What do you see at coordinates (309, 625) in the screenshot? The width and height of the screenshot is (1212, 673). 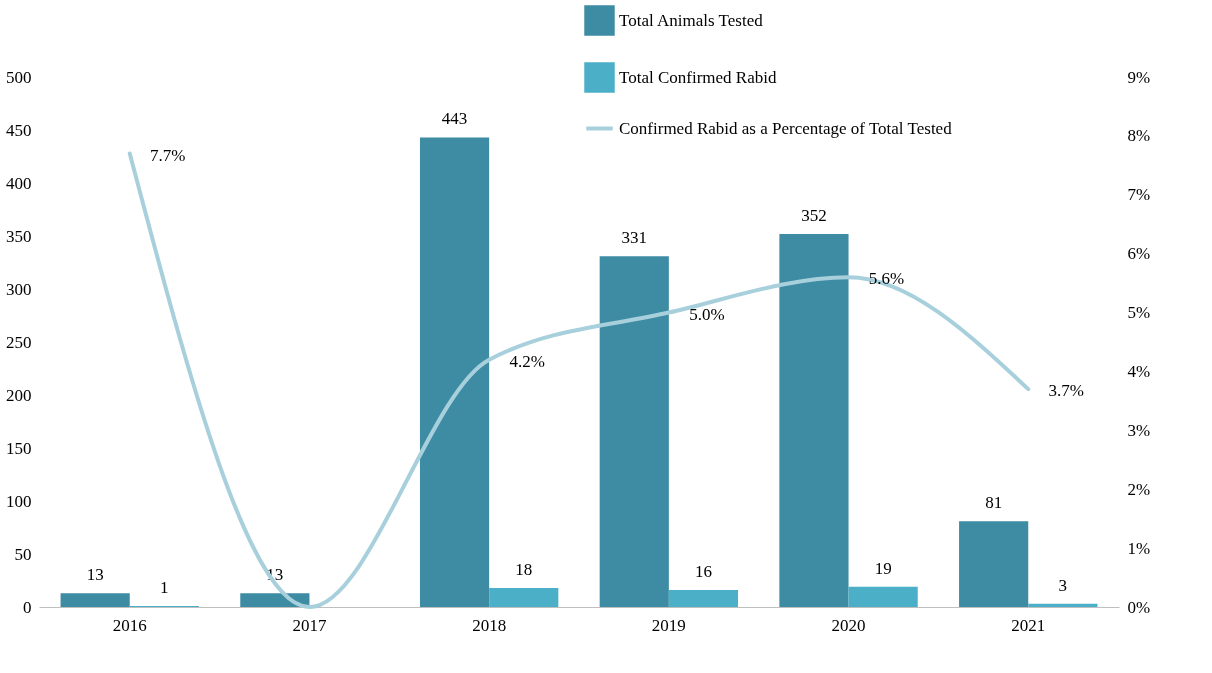 I see `x-tick-label: 2017` at bounding box center [309, 625].